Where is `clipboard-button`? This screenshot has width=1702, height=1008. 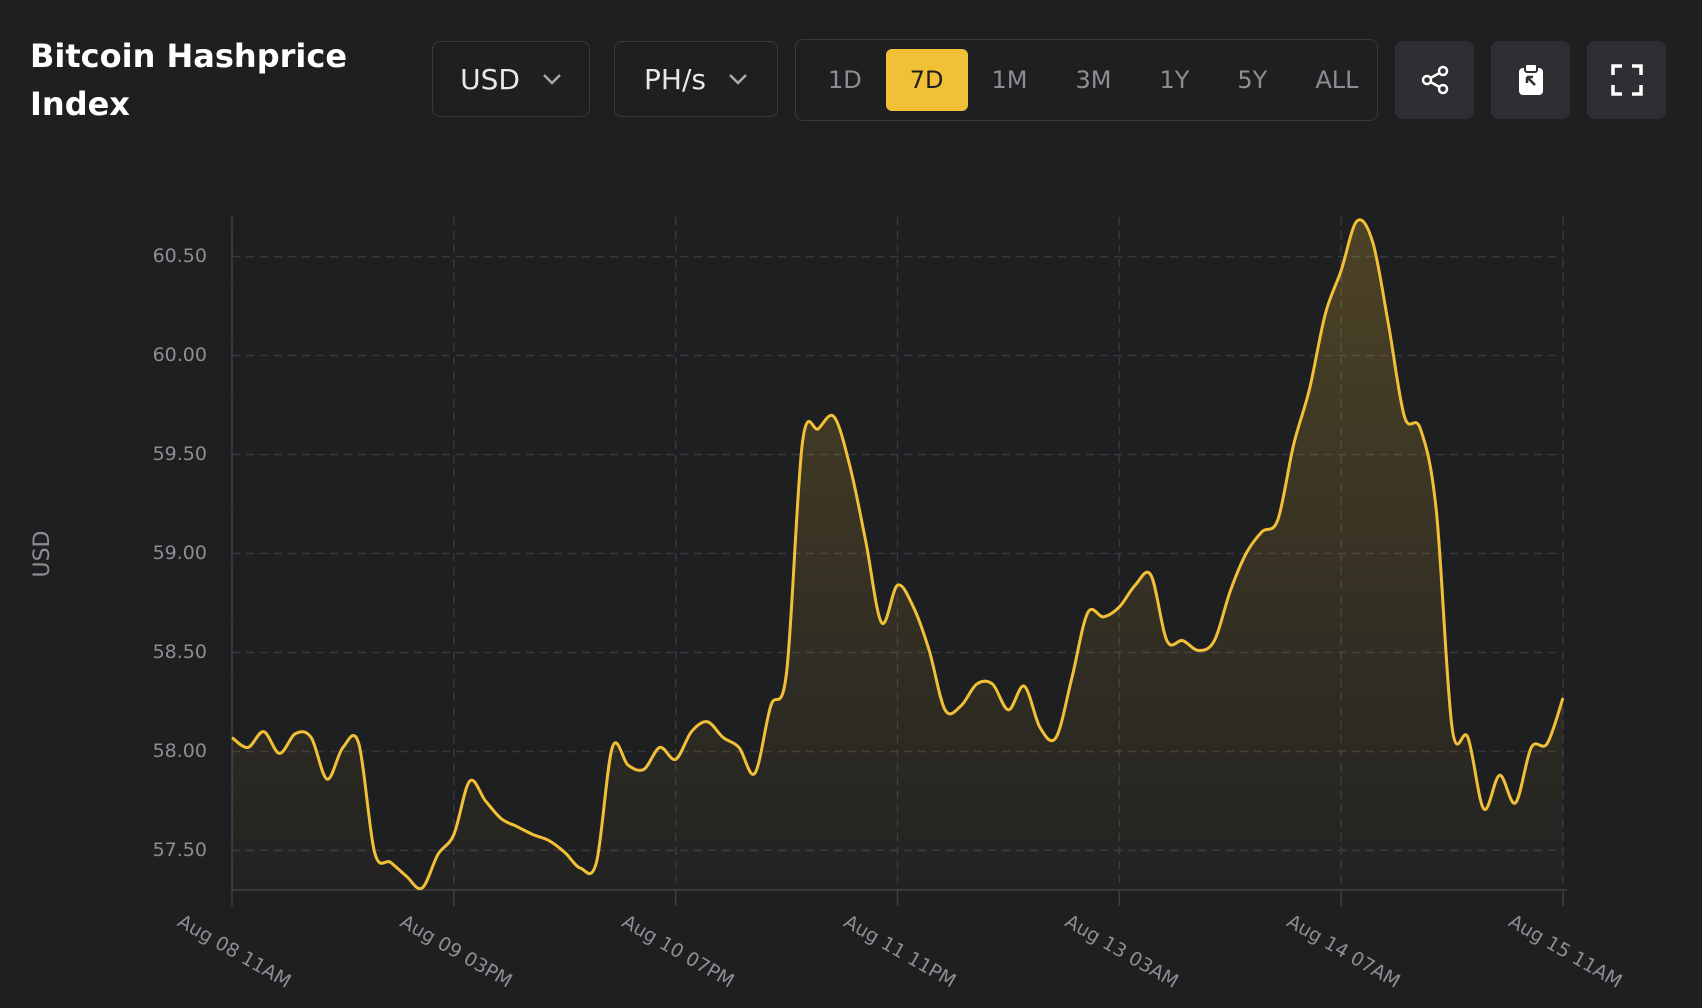
clipboard-button is located at coordinates (1530, 80).